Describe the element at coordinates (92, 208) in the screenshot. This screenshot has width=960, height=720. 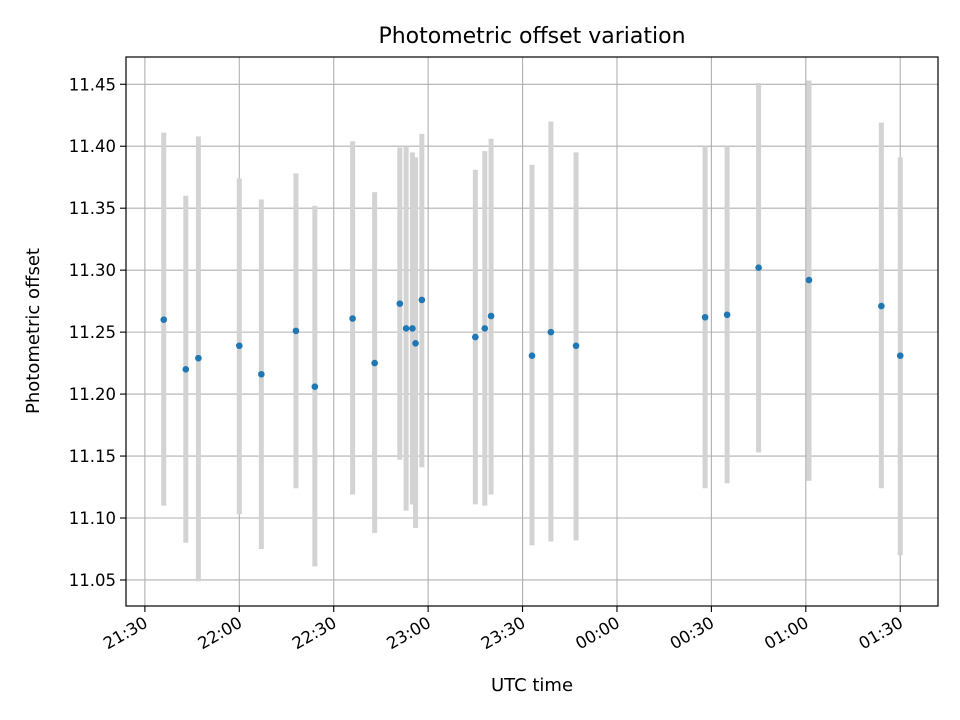
I see `y-tick-label: 11.35` at that location.